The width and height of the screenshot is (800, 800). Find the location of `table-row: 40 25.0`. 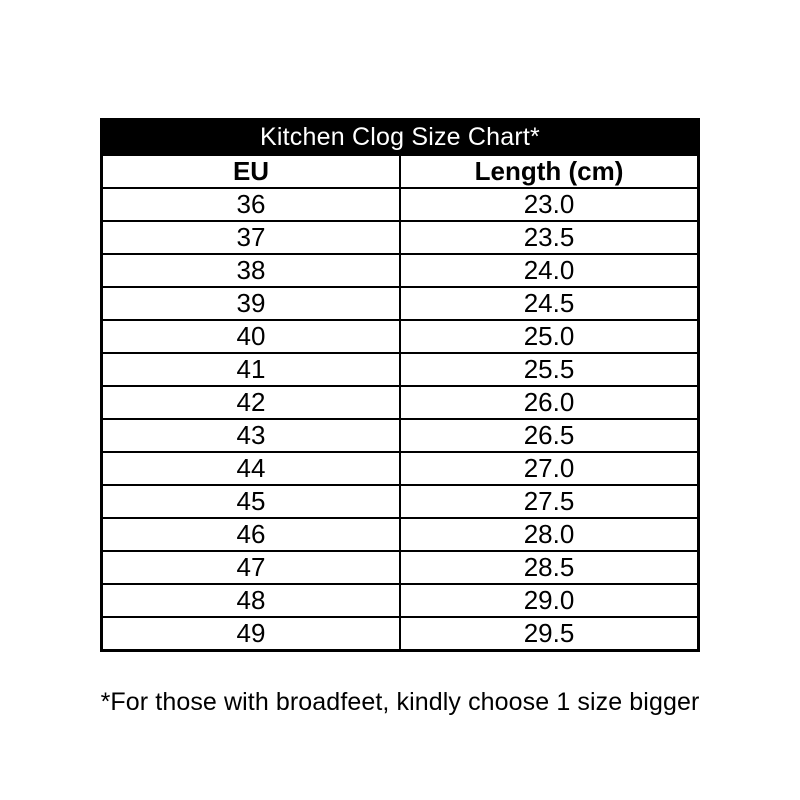

table-row: 40 25.0 is located at coordinates (400, 336).